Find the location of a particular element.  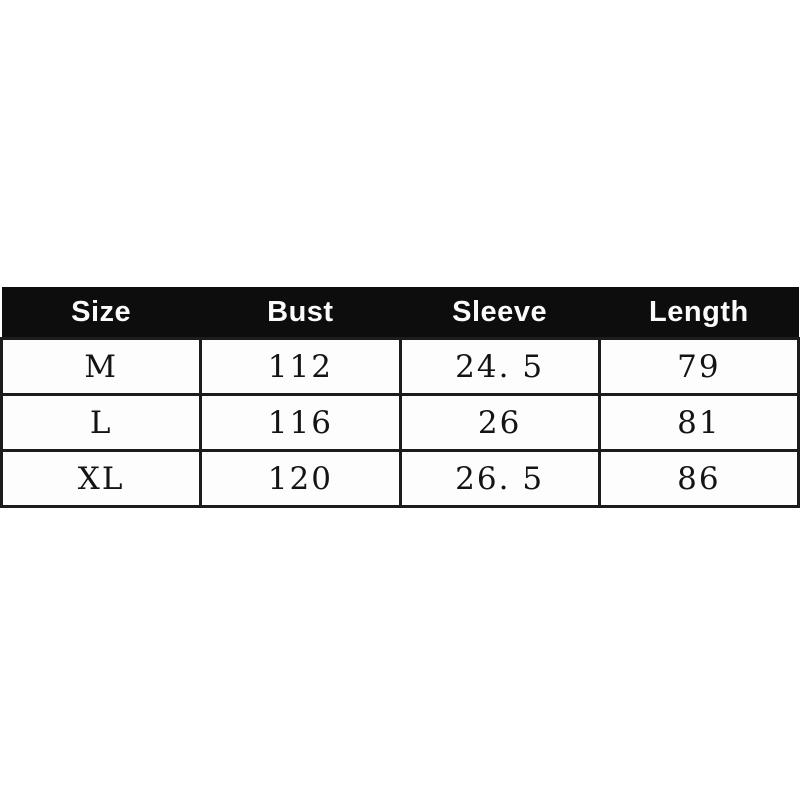

cell-length: 81 is located at coordinates (698, 422).